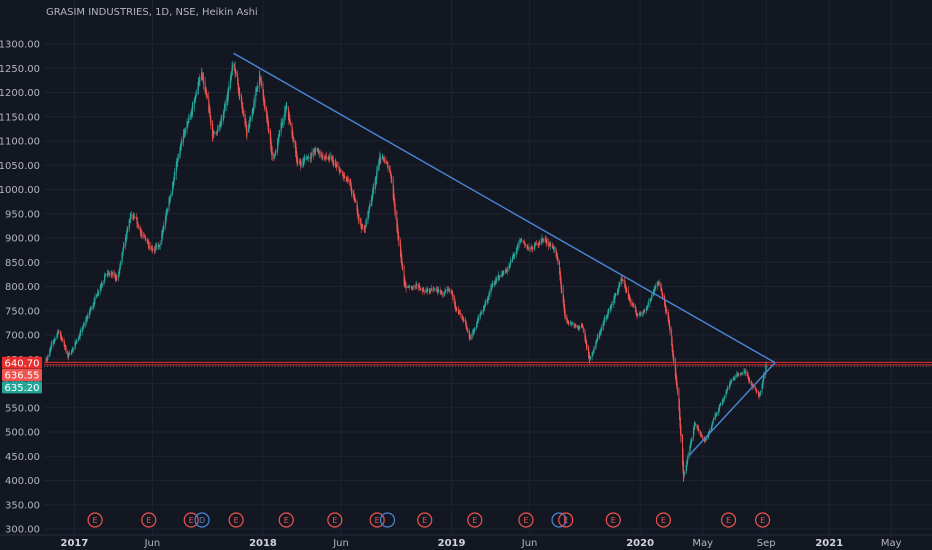 The height and width of the screenshot is (550, 932). Describe the element at coordinates (74, 543) in the screenshot. I see `x-tick-label: 2017` at that location.